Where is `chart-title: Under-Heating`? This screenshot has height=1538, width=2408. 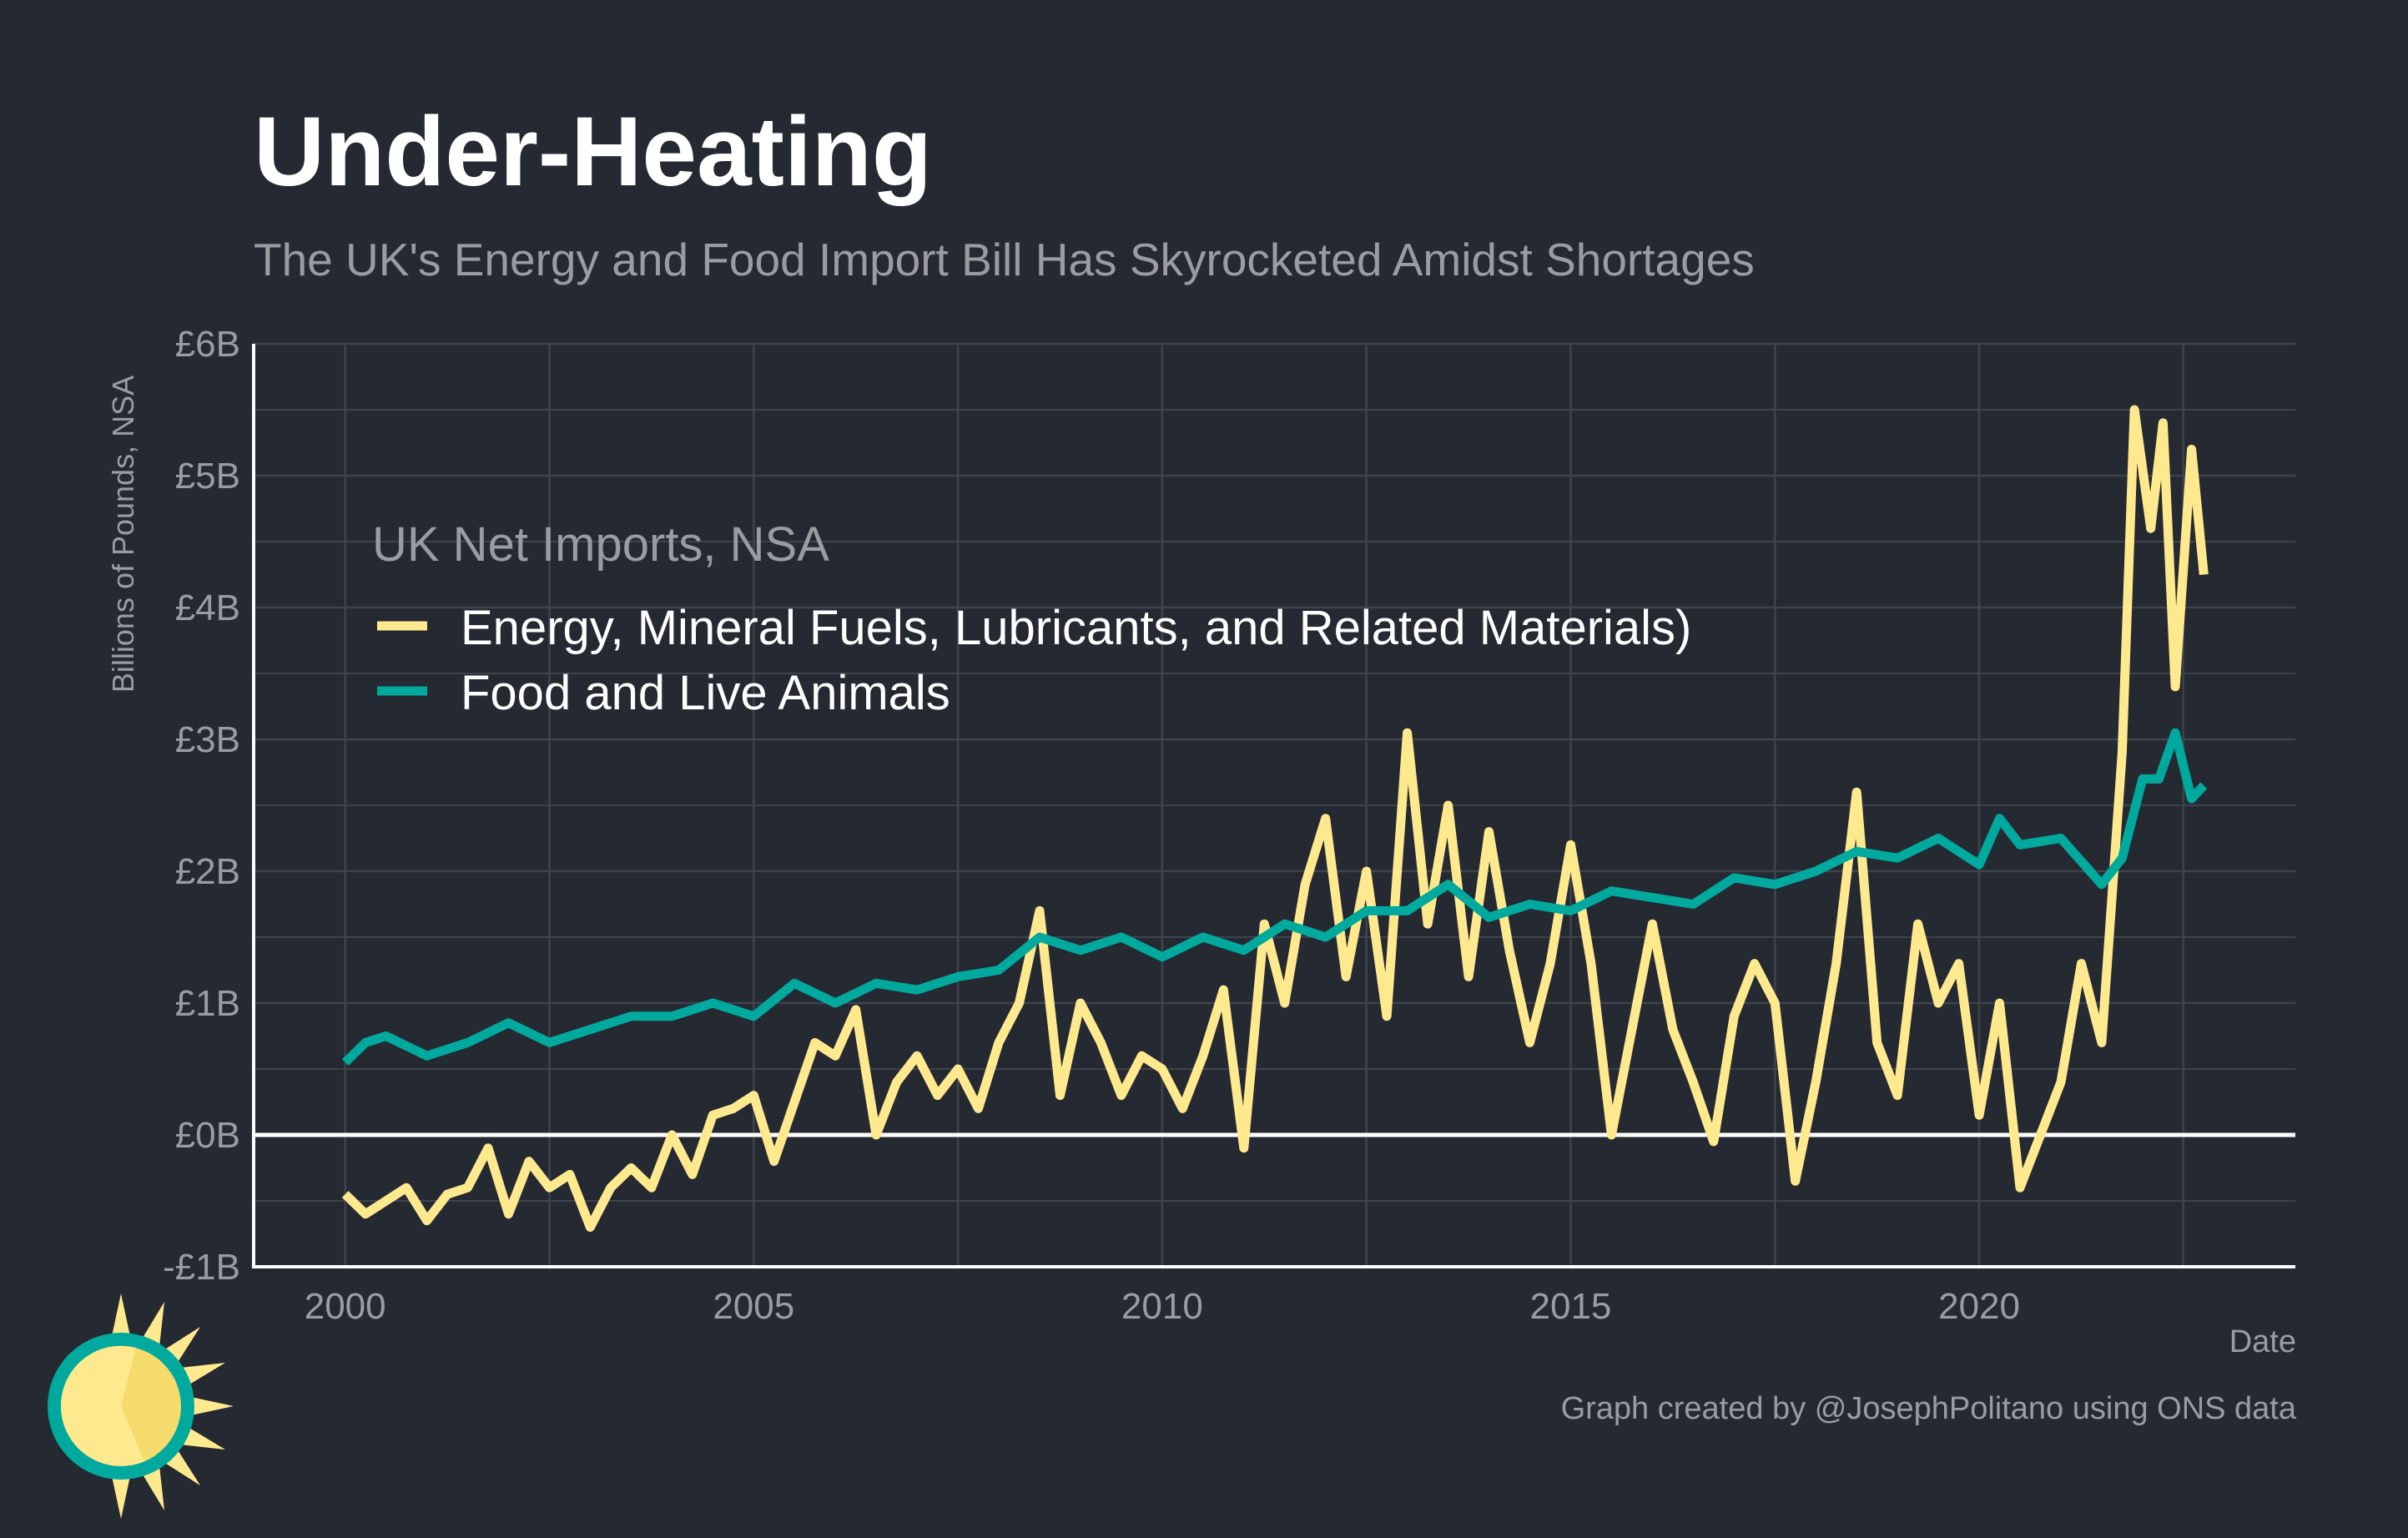 chart-title: Under-Heating is located at coordinates (593, 152).